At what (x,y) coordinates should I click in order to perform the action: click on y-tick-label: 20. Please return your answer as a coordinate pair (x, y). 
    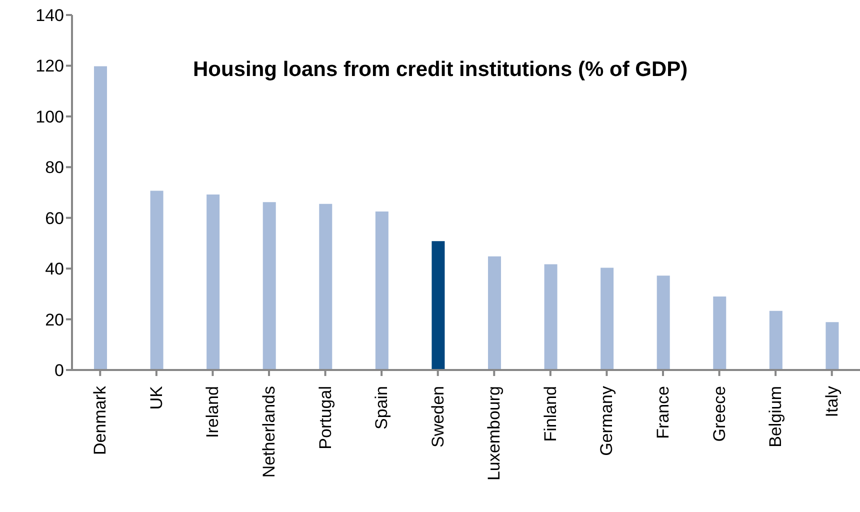
    Looking at the image, I should click on (54, 320).